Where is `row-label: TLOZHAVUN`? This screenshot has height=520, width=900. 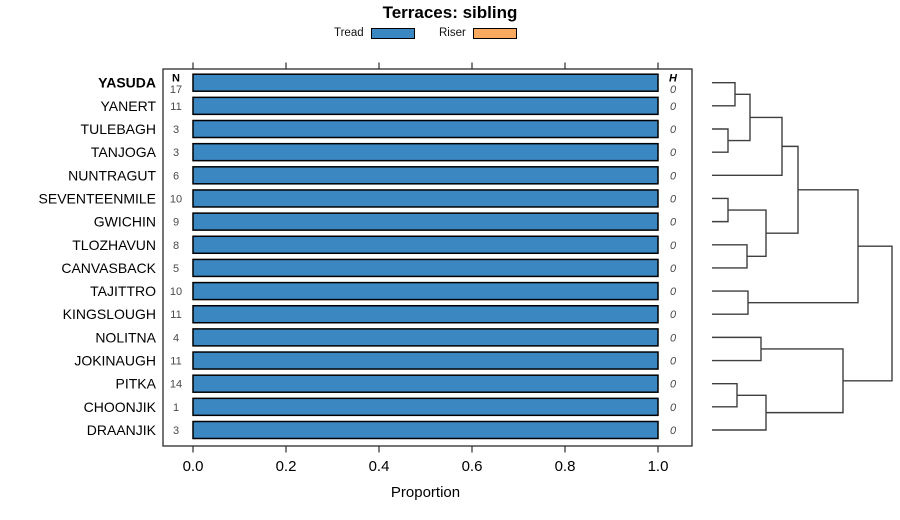
row-label: TLOZHAVUN is located at coordinates (114, 245).